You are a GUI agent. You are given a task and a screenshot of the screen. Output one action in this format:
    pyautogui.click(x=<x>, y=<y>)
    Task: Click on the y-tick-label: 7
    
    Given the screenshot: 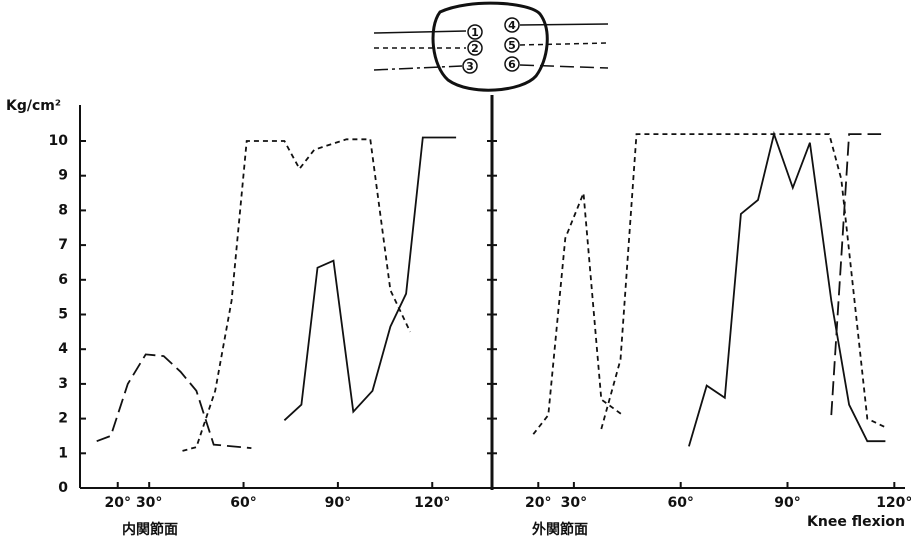 What is the action you would take?
    pyautogui.click(x=63, y=245)
    